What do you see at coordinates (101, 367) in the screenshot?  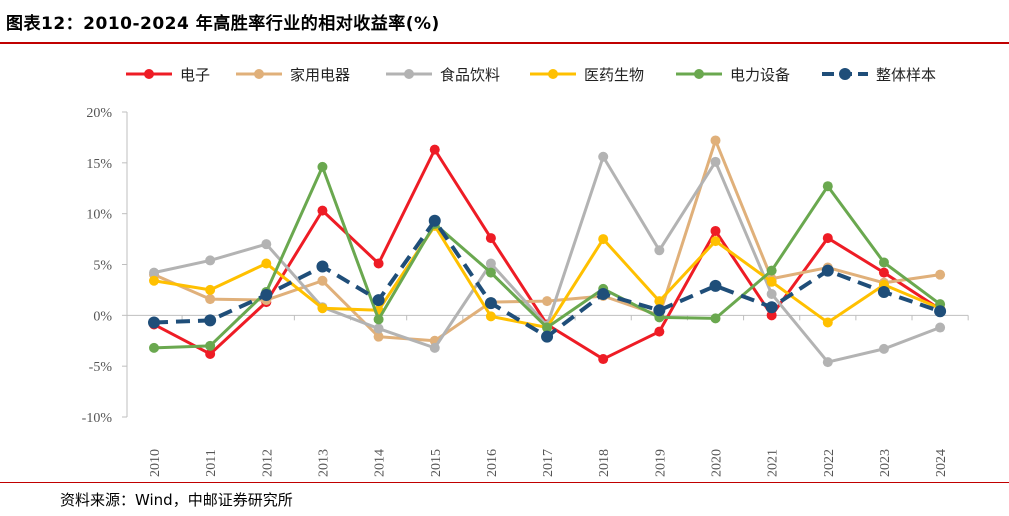 I see `y-tick-label: -5%` at bounding box center [101, 367].